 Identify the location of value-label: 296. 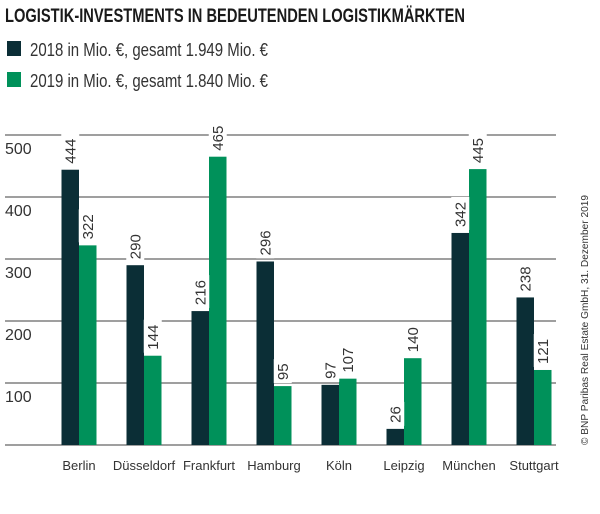
(265, 242).